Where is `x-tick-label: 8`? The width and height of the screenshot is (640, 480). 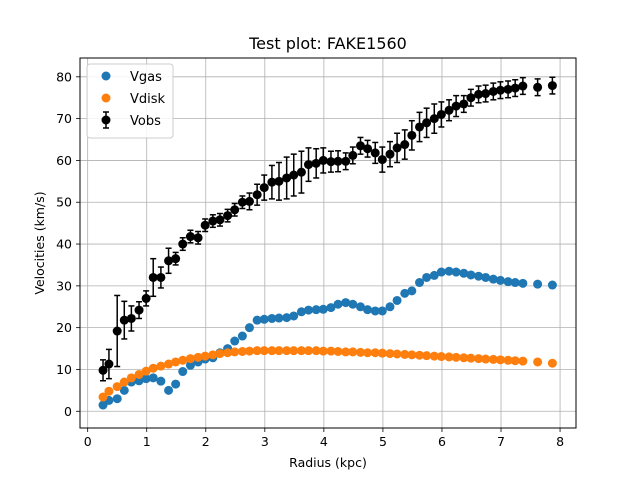
x-tick-label: 8 is located at coordinates (560, 441).